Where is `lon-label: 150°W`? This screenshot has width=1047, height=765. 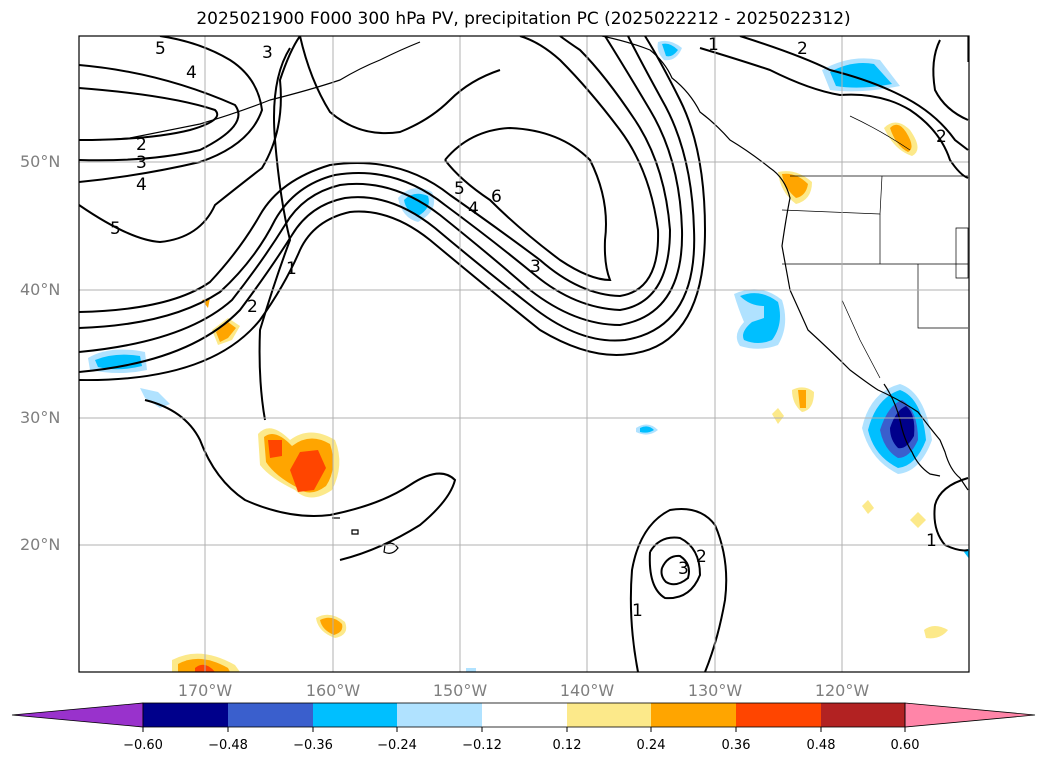 lon-label: 150°W is located at coordinates (460, 690).